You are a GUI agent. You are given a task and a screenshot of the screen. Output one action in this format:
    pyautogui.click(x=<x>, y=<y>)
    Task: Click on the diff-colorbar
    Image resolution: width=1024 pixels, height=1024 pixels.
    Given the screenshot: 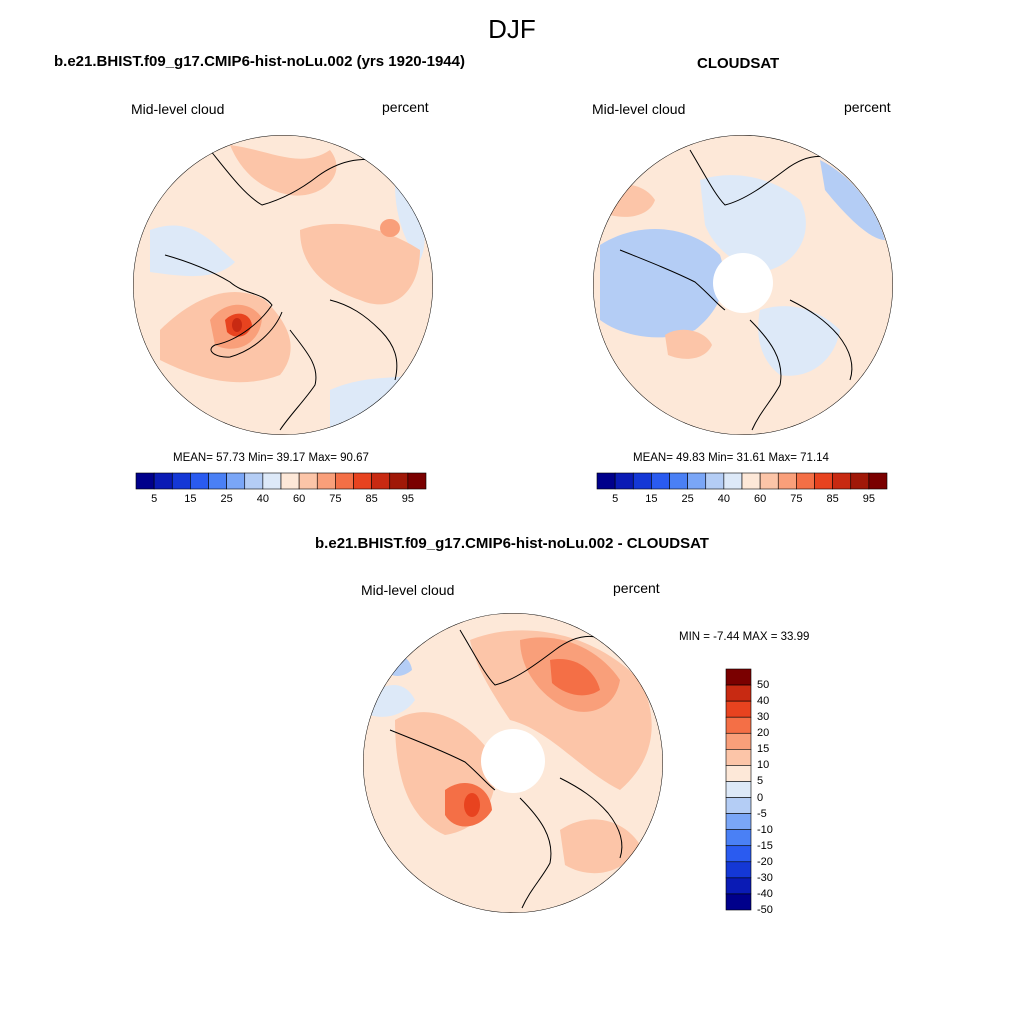 What is the action you would take?
    pyautogui.click(x=738, y=789)
    